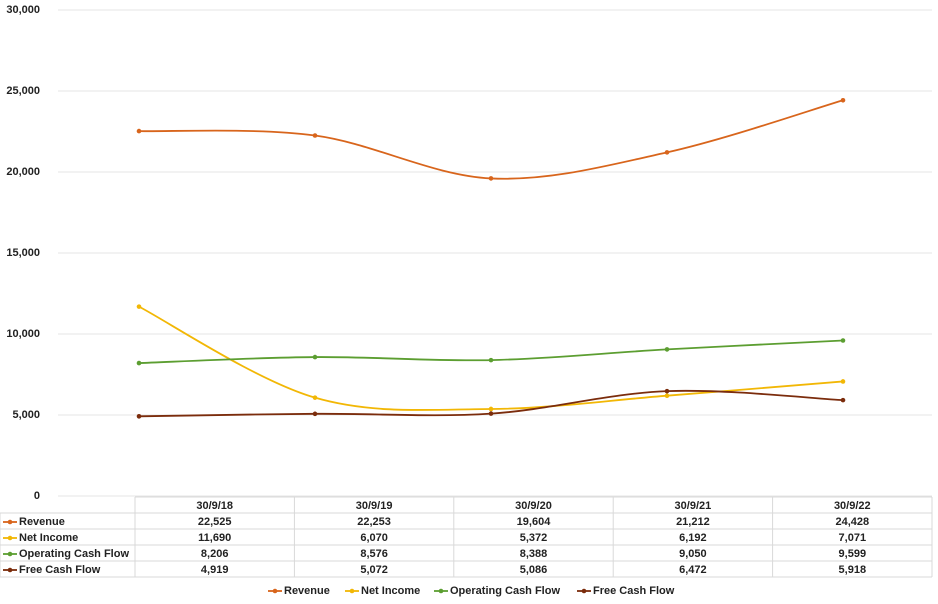 The height and width of the screenshot is (604, 938). What do you see at coordinates (534, 570) in the screenshot?
I see `table-cell: 5,086` at bounding box center [534, 570].